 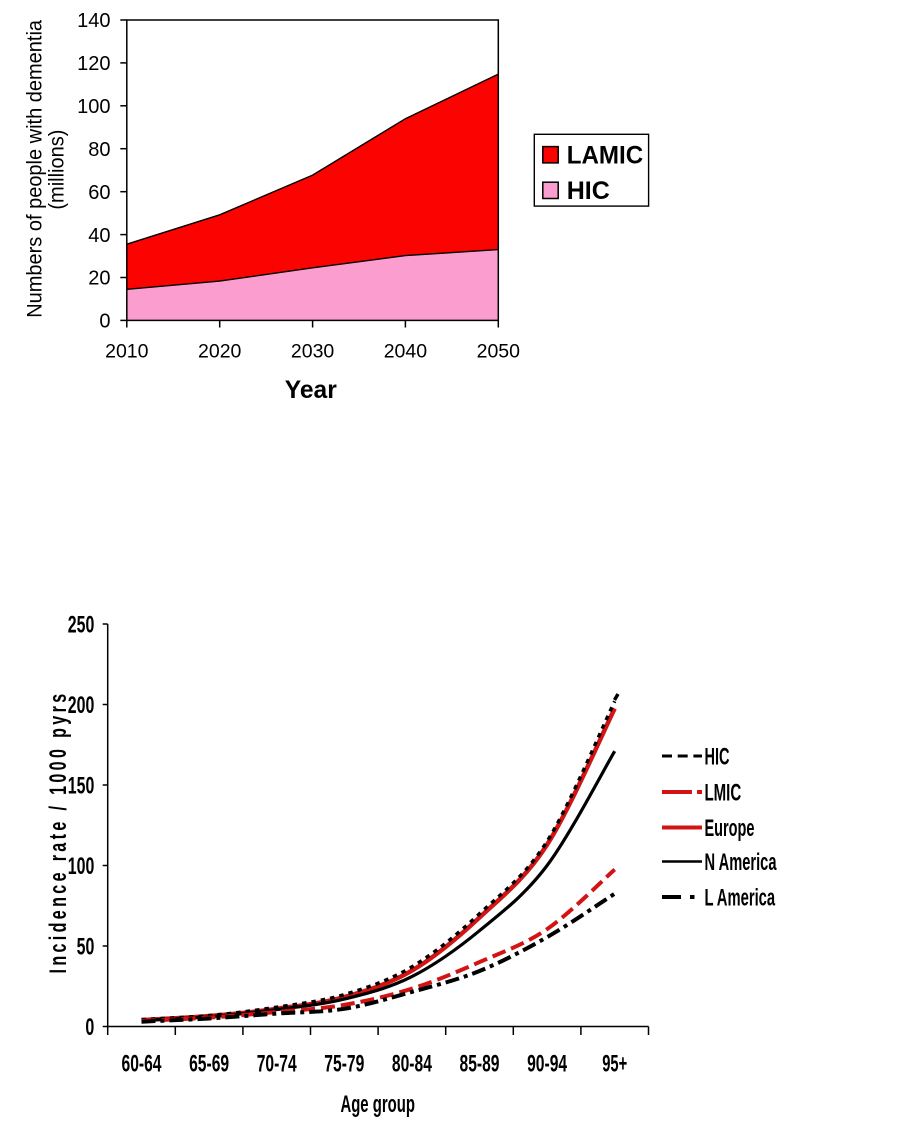 I want to click on svg-text: 85-89, so click(x=480, y=1064).